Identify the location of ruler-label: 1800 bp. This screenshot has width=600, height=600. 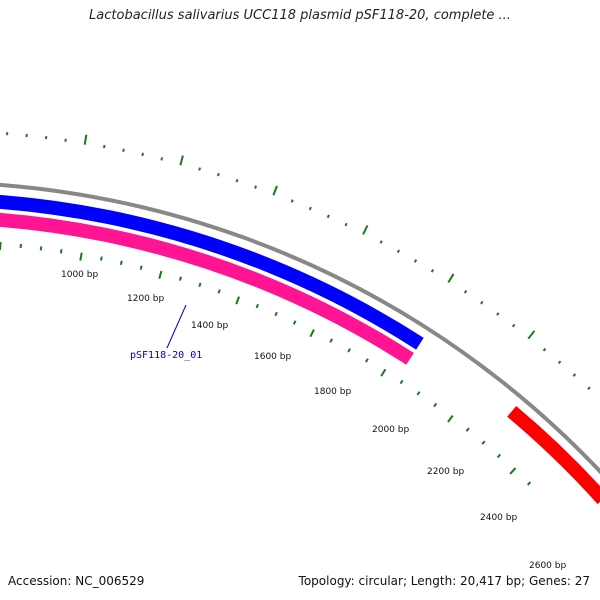
(332, 392).